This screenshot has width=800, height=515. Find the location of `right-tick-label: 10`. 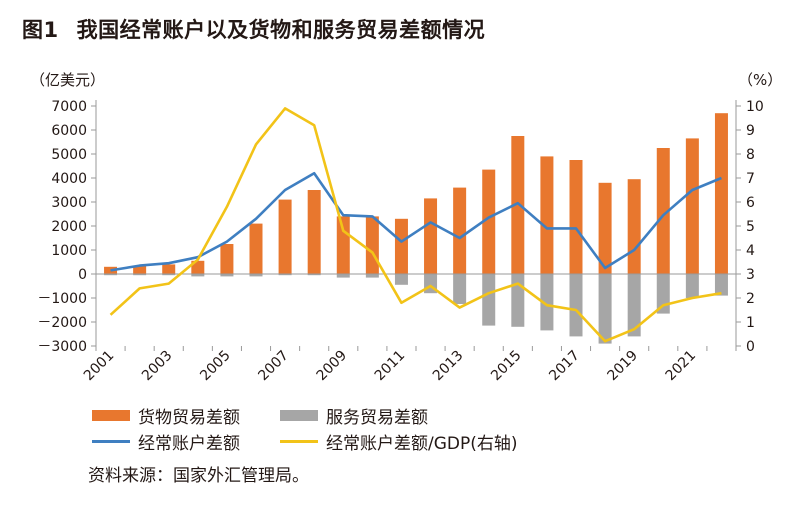

right-tick-label: 10 is located at coordinates (755, 107).